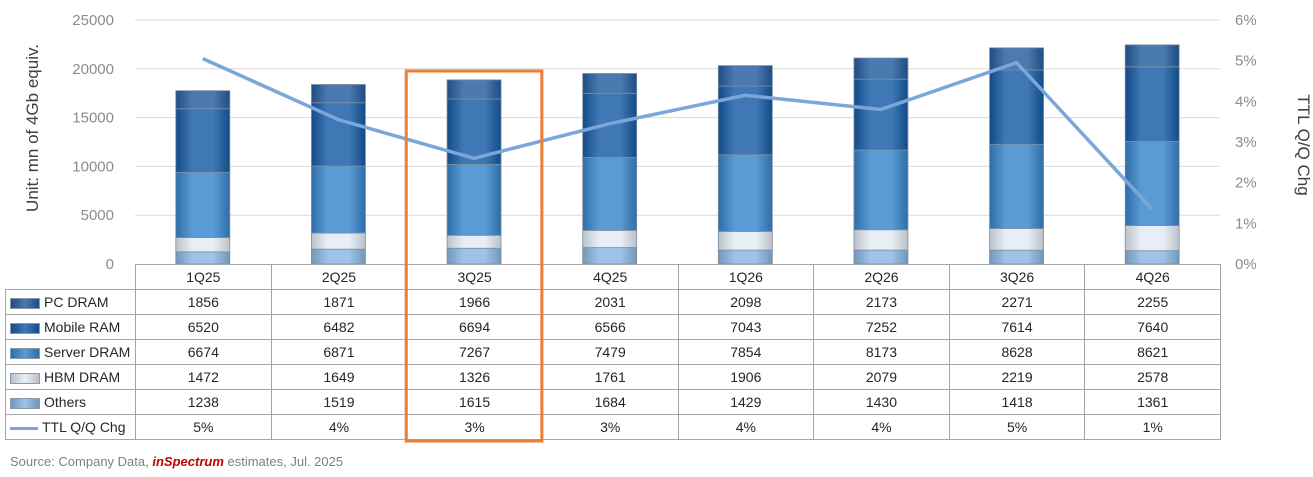 The width and height of the screenshot is (1313, 477). What do you see at coordinates (339, 302) in the screenshot?
I see `data-cell: 1871` at bounding box center [339, 302].